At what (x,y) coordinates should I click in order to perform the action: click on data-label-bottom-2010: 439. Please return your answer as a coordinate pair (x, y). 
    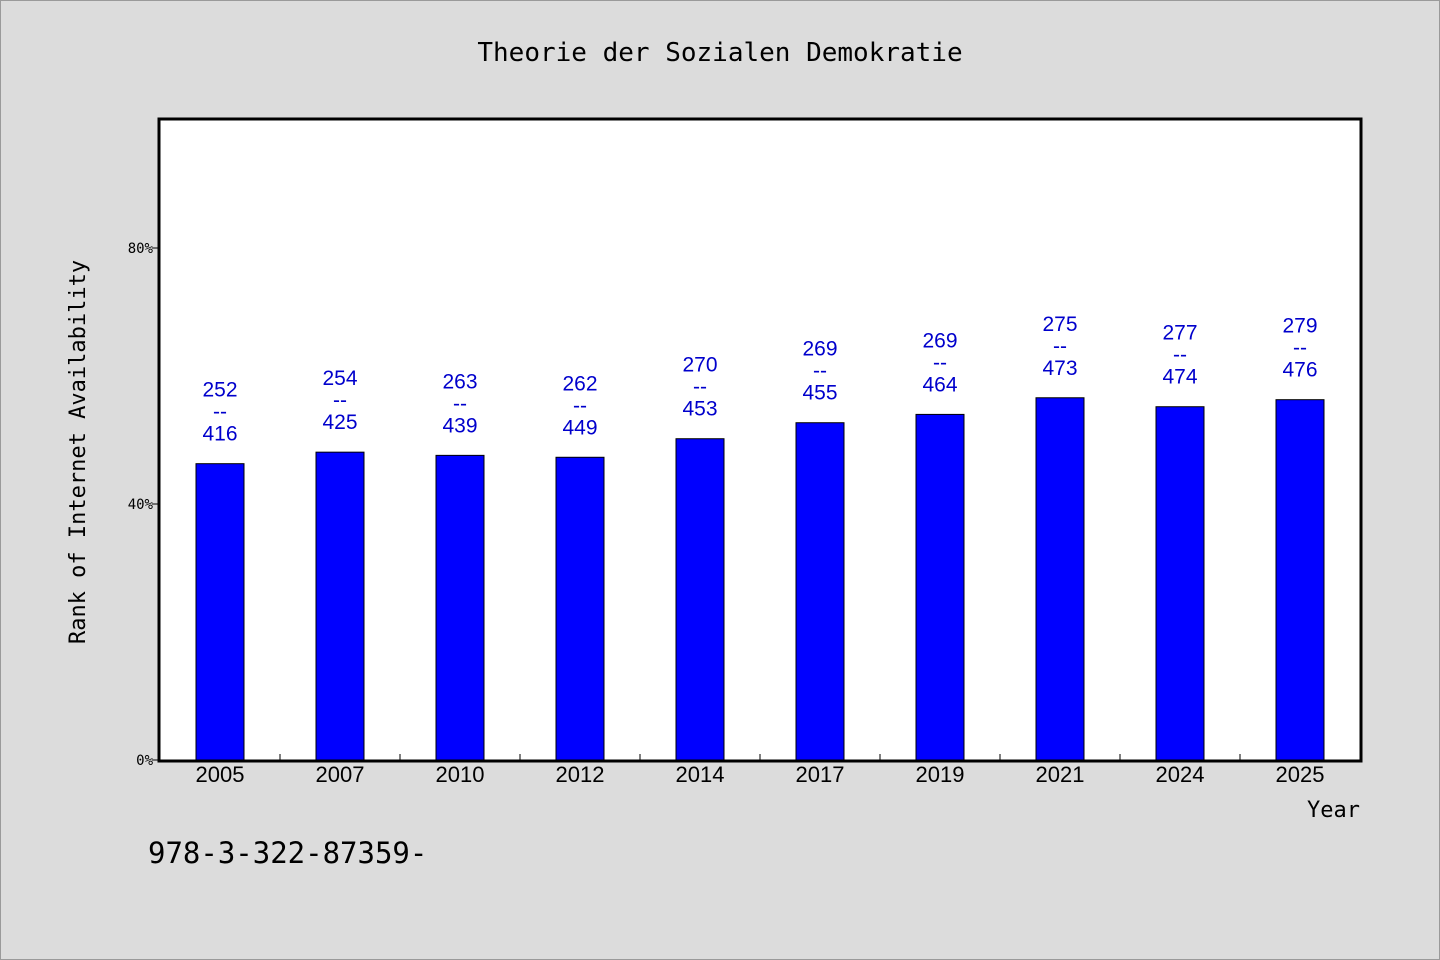
    Looking at the image, I should click on (459, 425).